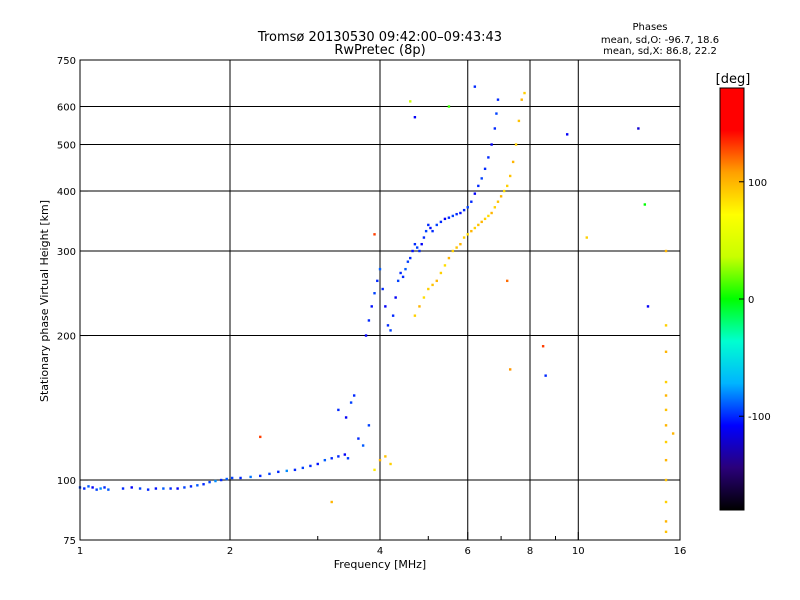  Describe the element at coordinates (69, 541) in the screenshot. I see `y-tick-label: 75` at that location.